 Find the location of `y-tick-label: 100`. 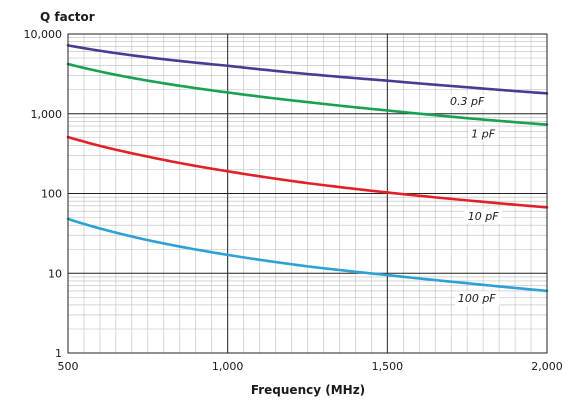

y-tick-label: 100 is located at coordinates (51, 194).